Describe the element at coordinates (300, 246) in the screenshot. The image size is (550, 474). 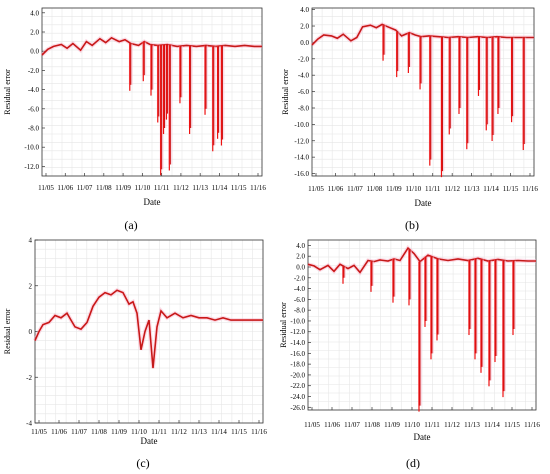
I see `y-tick-label: 4.0` at that location.